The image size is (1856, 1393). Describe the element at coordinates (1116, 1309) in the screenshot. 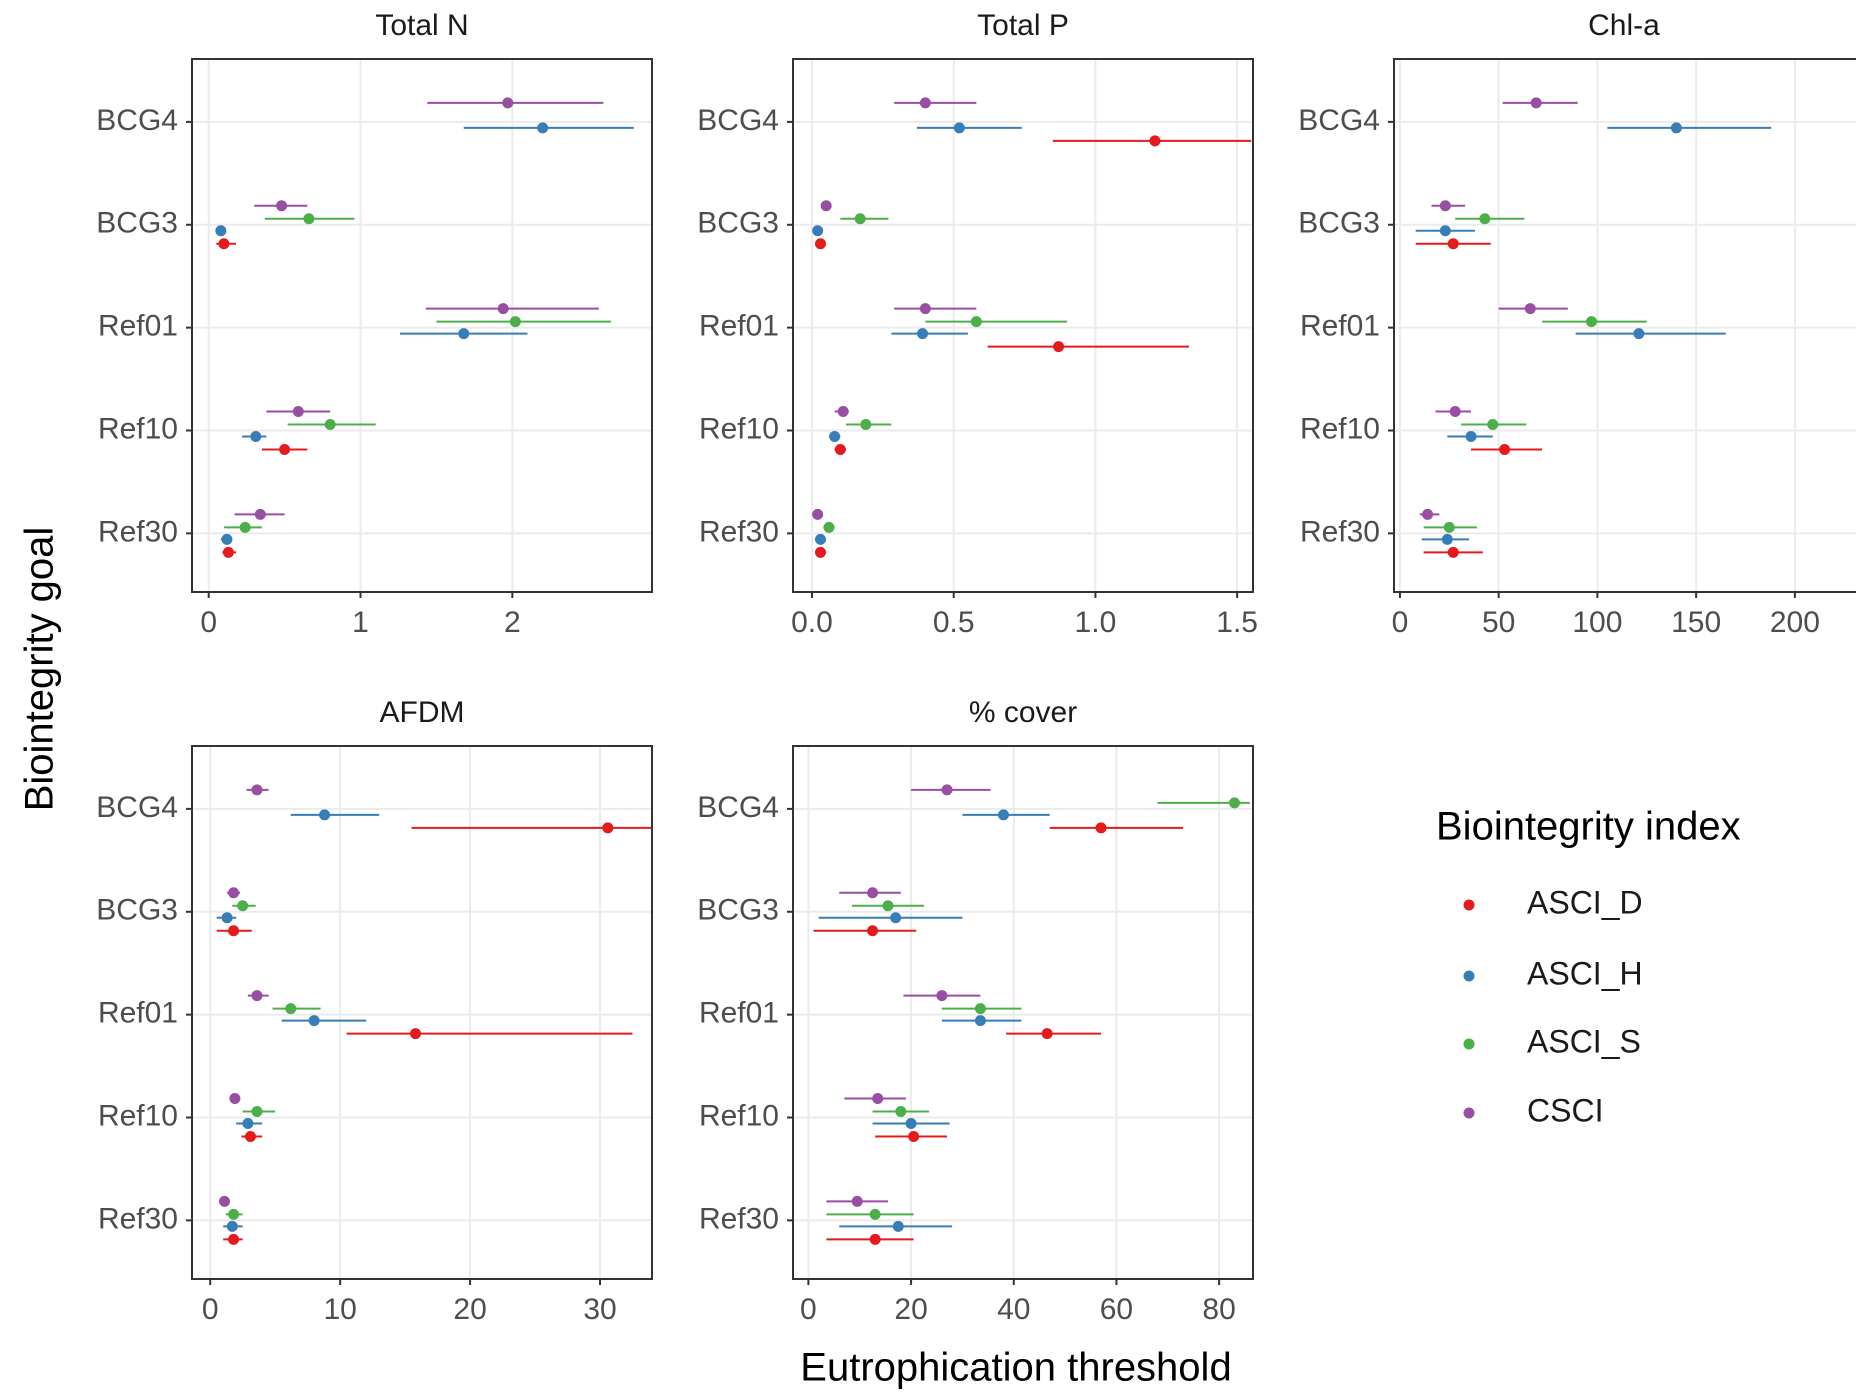

I see `x-tick-label: 60` at that location.